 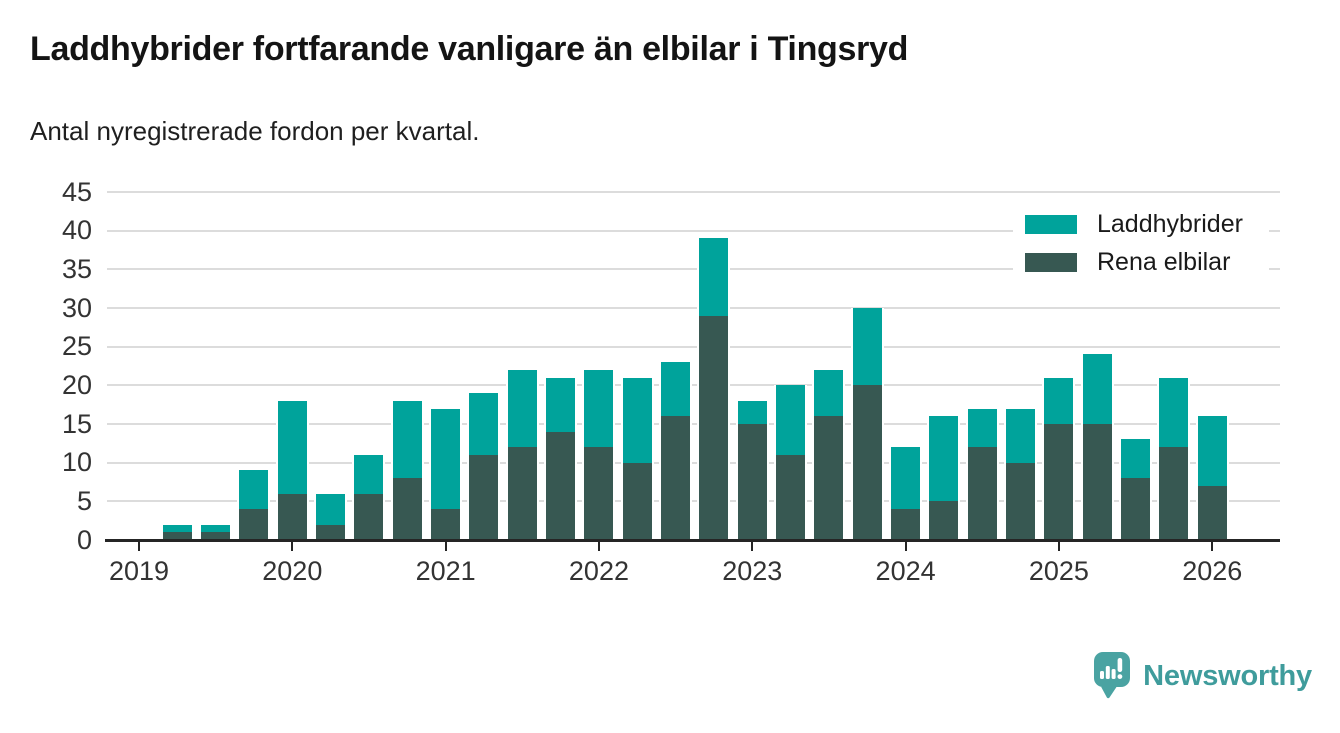 I want to click on brand-name: Newsworthy, so click(x=1227, y=675).